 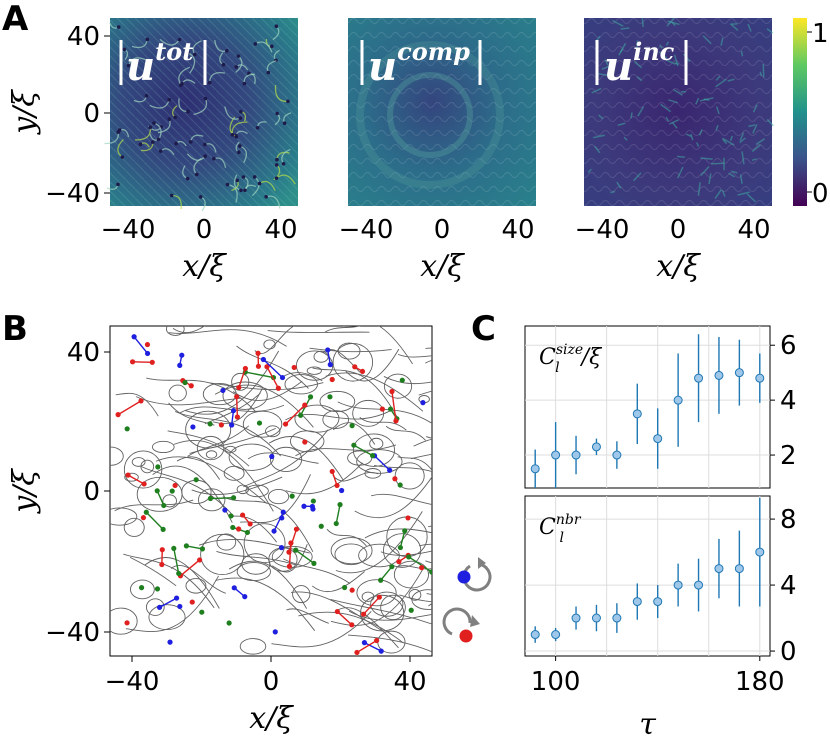 What do you see at coordinates (788, 652) in the screenshot?
I see `ytick-label: 0` at bounding box center [788, 652].